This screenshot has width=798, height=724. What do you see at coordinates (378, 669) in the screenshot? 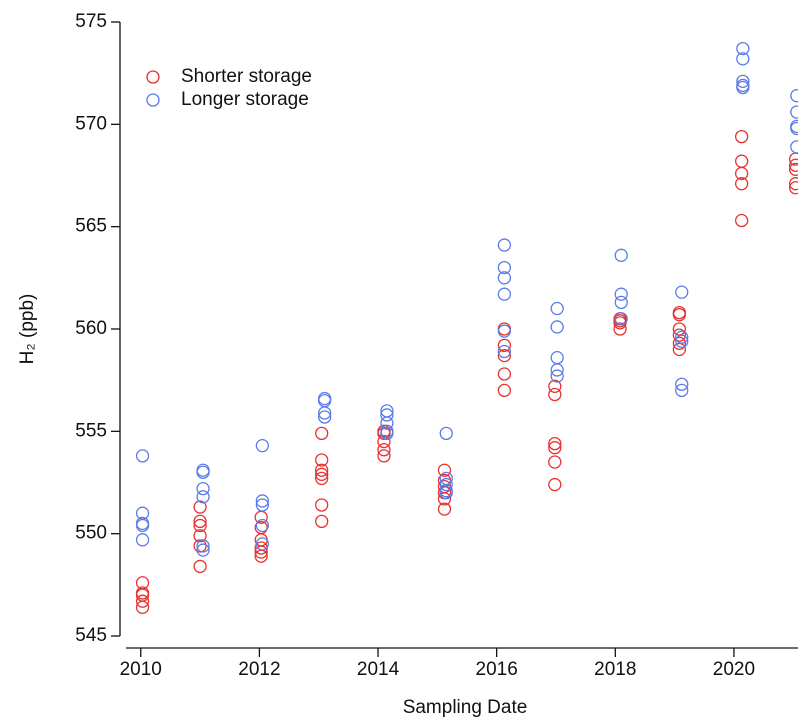
I see `x-tick-label: 2014` at bounding box center [378, 669].